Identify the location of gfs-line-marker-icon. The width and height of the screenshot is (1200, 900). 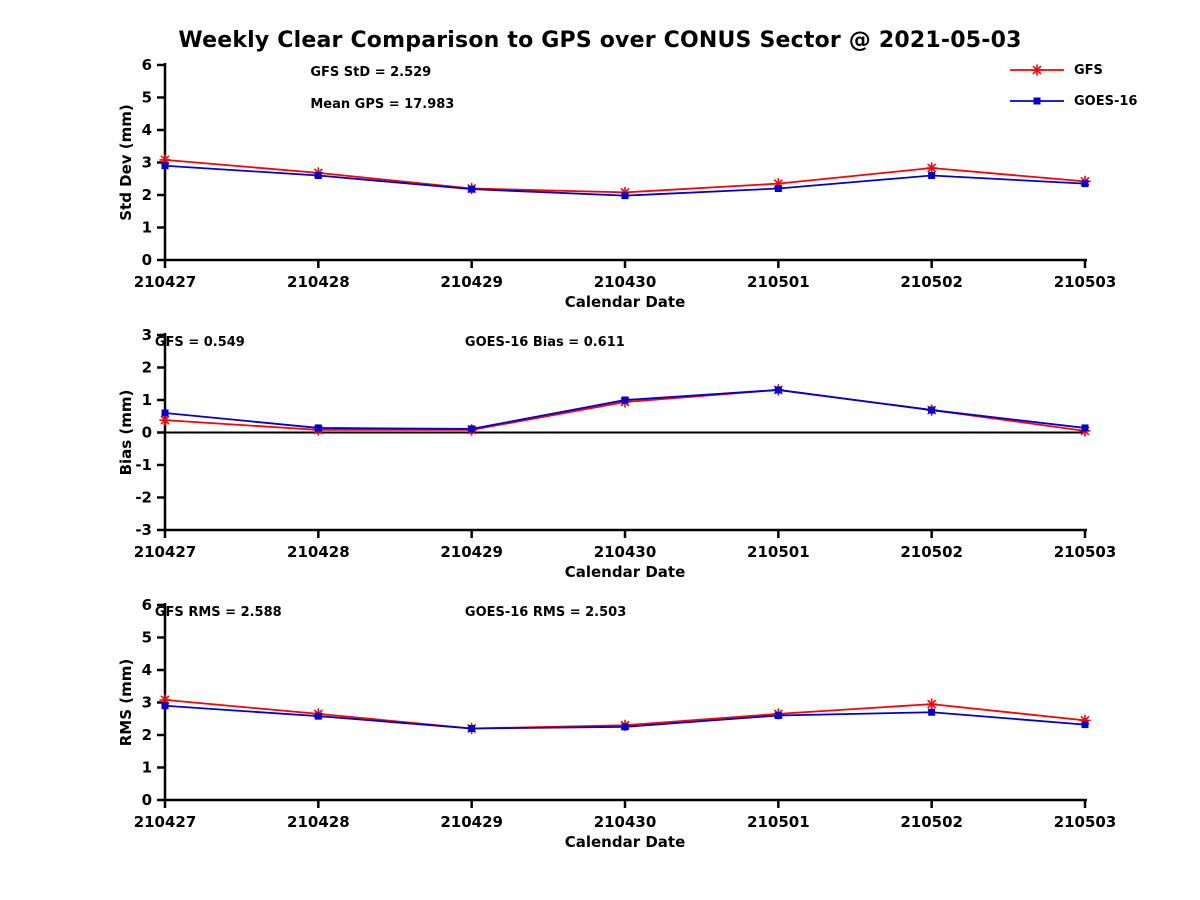
(1037, 70).